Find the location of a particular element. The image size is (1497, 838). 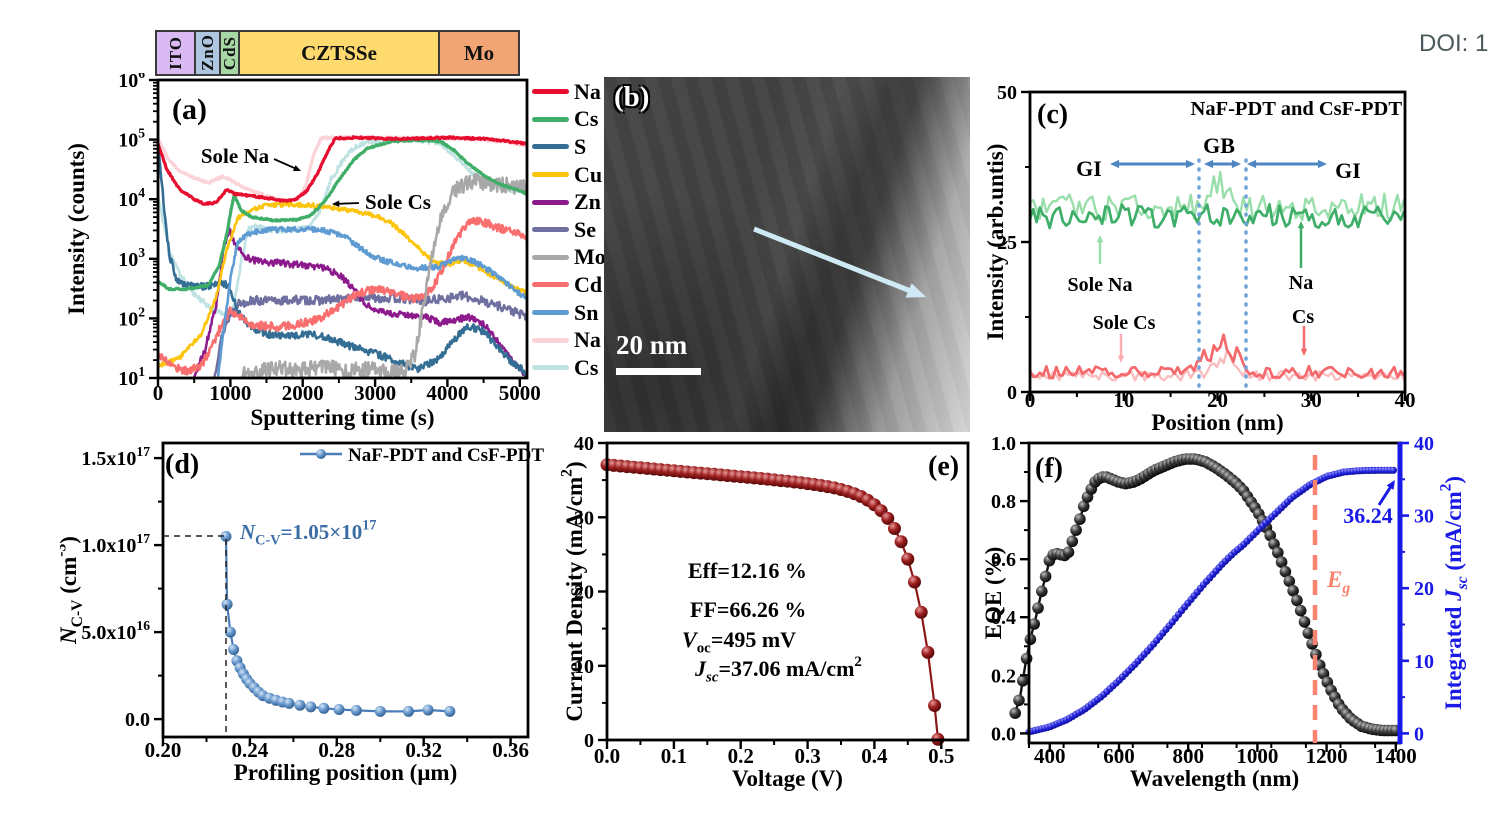

x-tick-label: 10 is located at coordinates (1123, 400).